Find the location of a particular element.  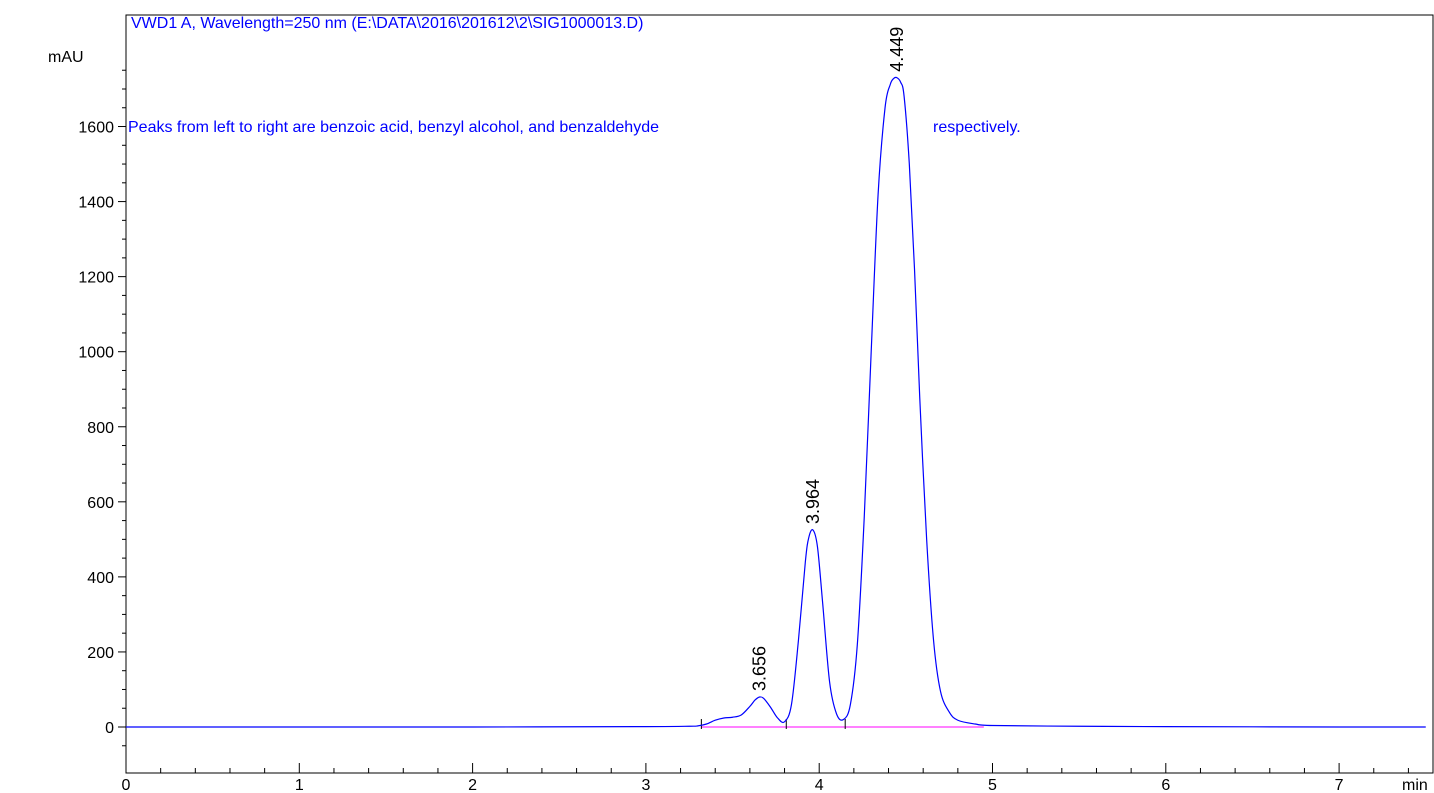

y-tick-label: 1400 is located at coordinates (96, 203).